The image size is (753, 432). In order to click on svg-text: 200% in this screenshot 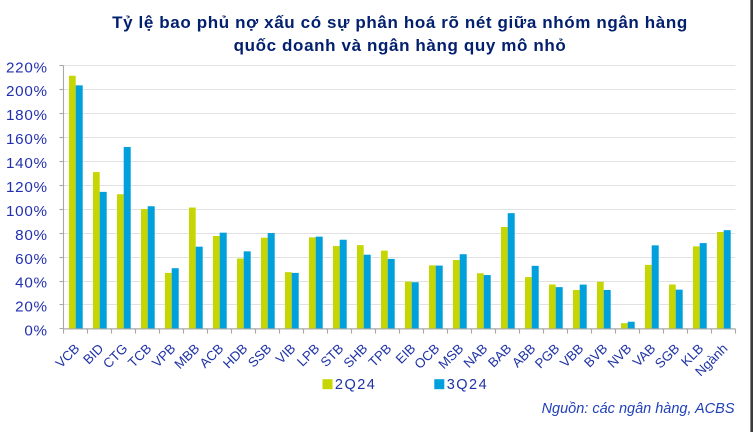, I will do `click(27, 91)`.